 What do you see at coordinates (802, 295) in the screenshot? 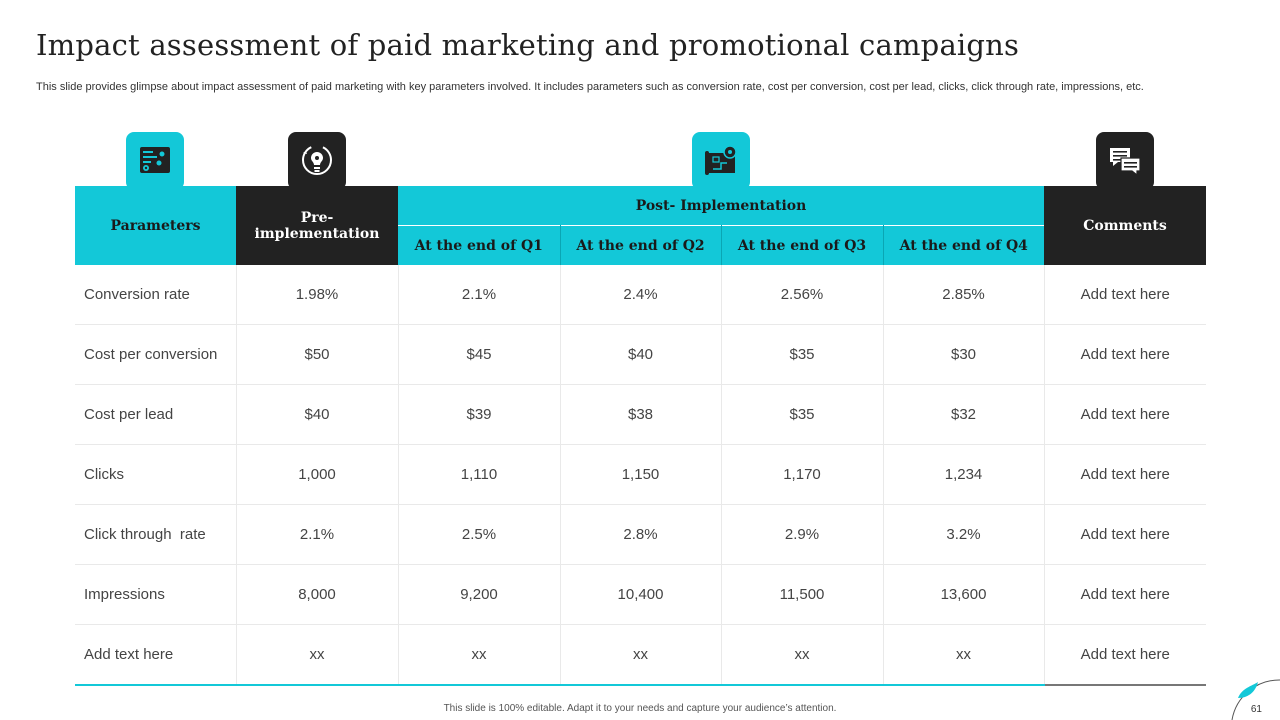
I see `cell-q3: 2.56%` at bounding box center [802, 295].